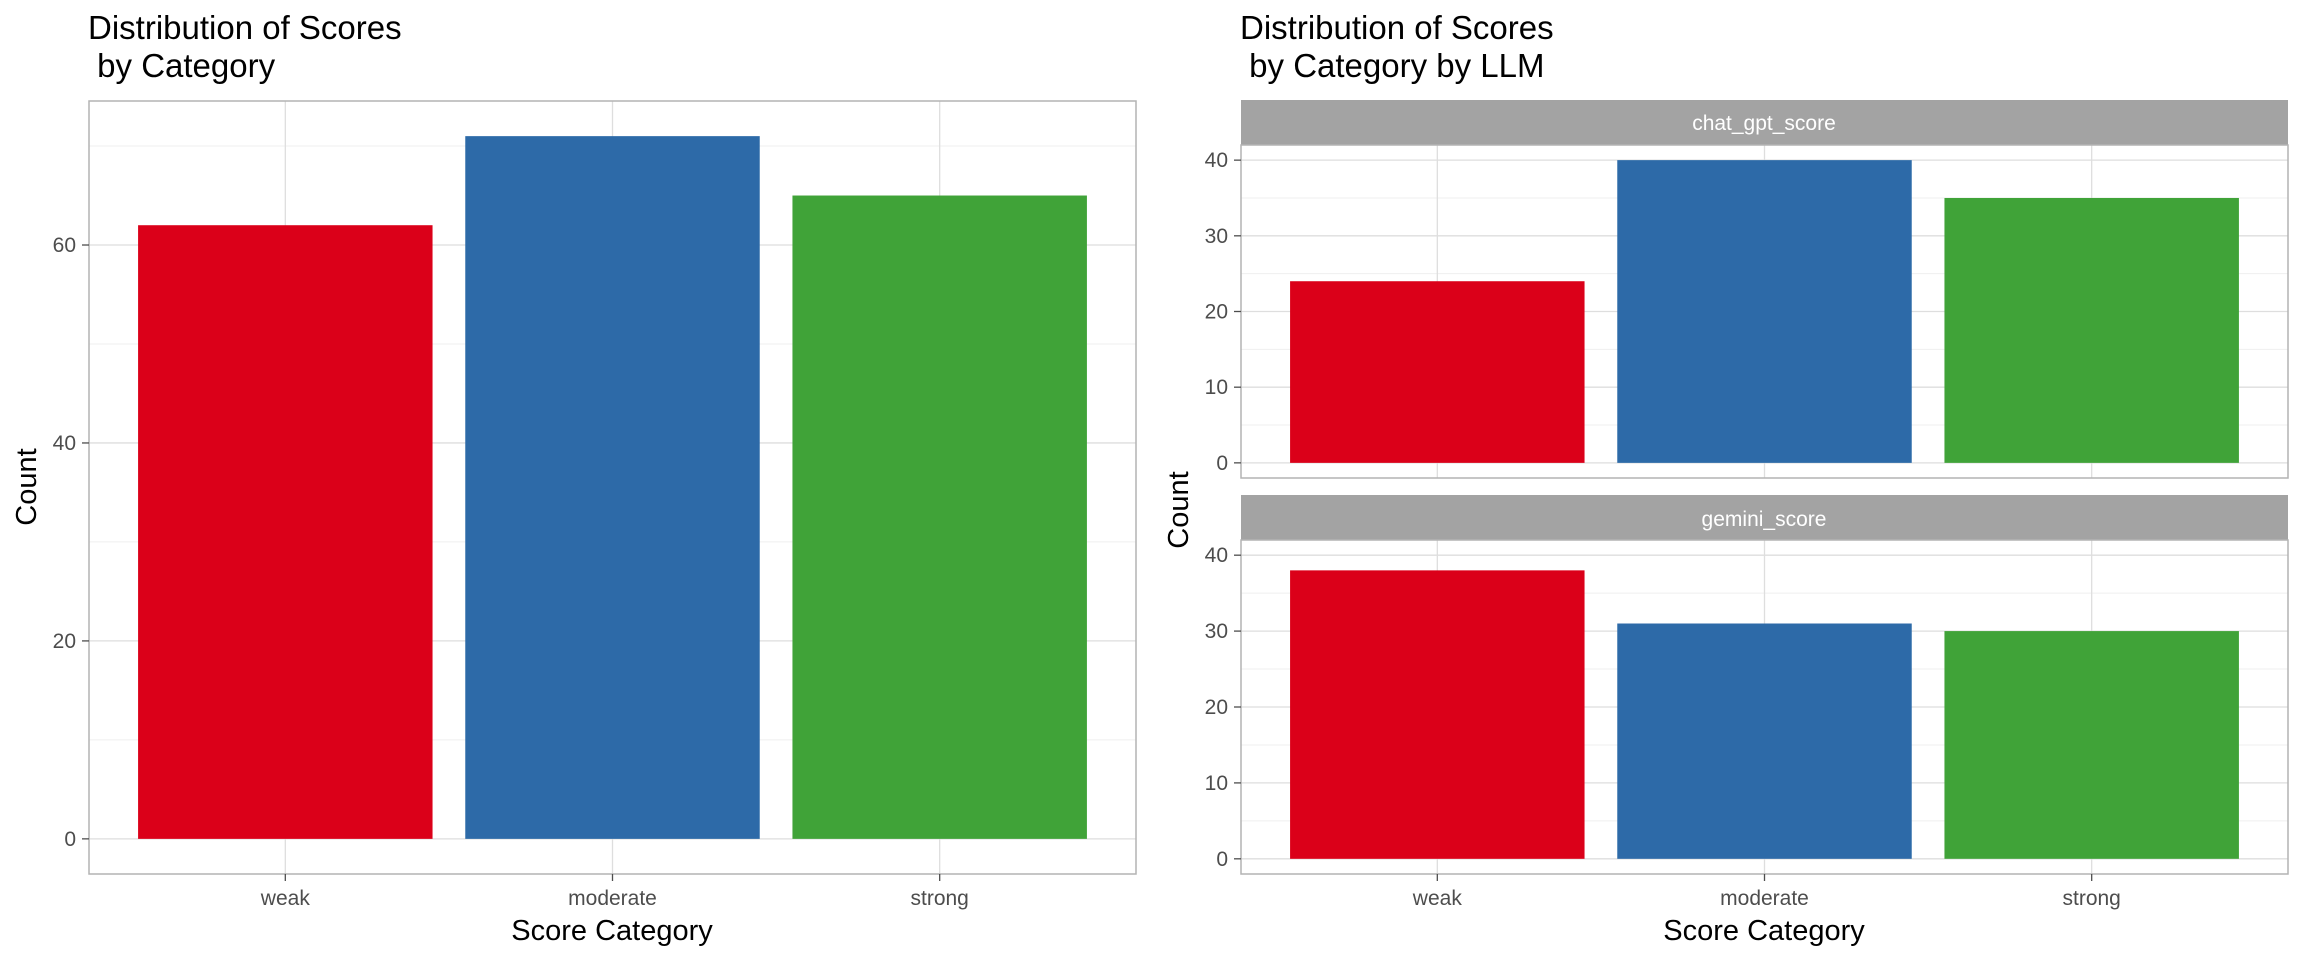 This screenshot has height=960, width=2304. What do you see at coordinates (1392, 65) in the screenshot?
I see `chart-title-line-2: by Category by LLM` at bounding box center [1392, 65].